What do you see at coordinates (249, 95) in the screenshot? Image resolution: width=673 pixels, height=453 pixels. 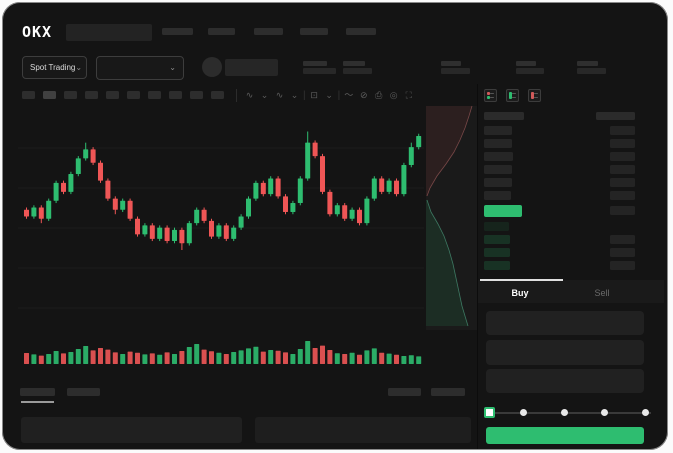 I see `line-style-icon: ∿` at bounding box center [249, 95].